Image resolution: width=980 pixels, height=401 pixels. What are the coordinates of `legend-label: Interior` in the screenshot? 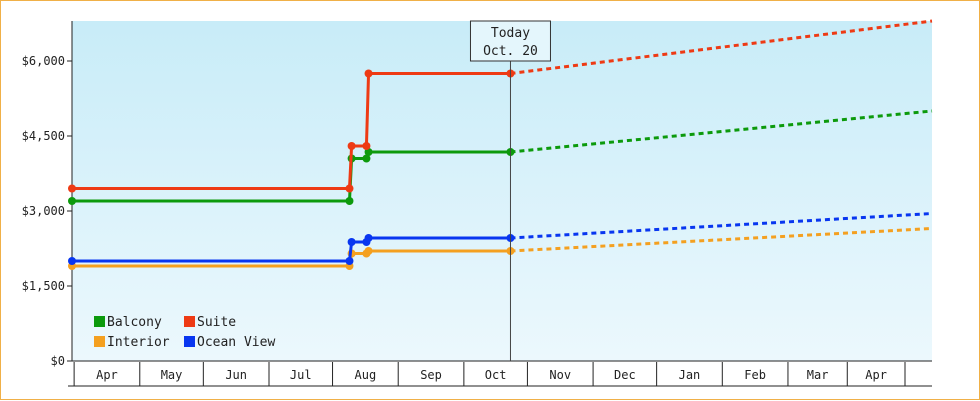 It's located at (138, 342).